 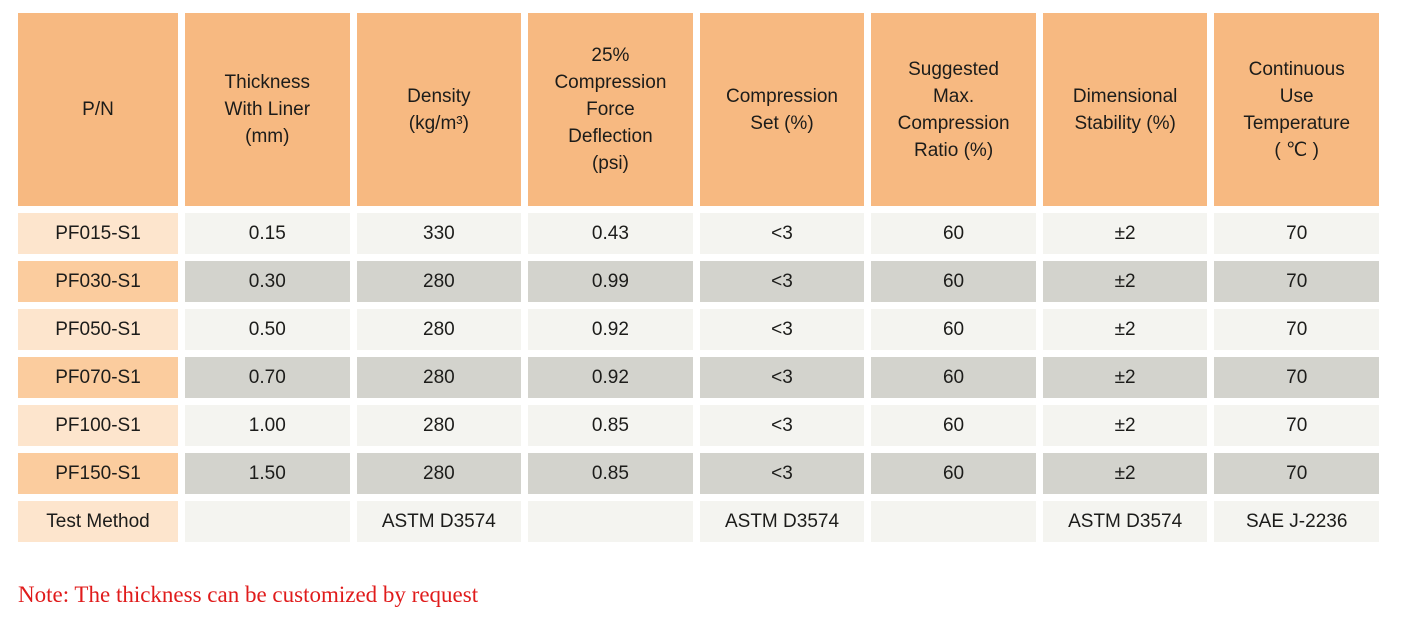 I want to click on row-label-pf050-s1: PF050-S1, so click(x=98, y=329).